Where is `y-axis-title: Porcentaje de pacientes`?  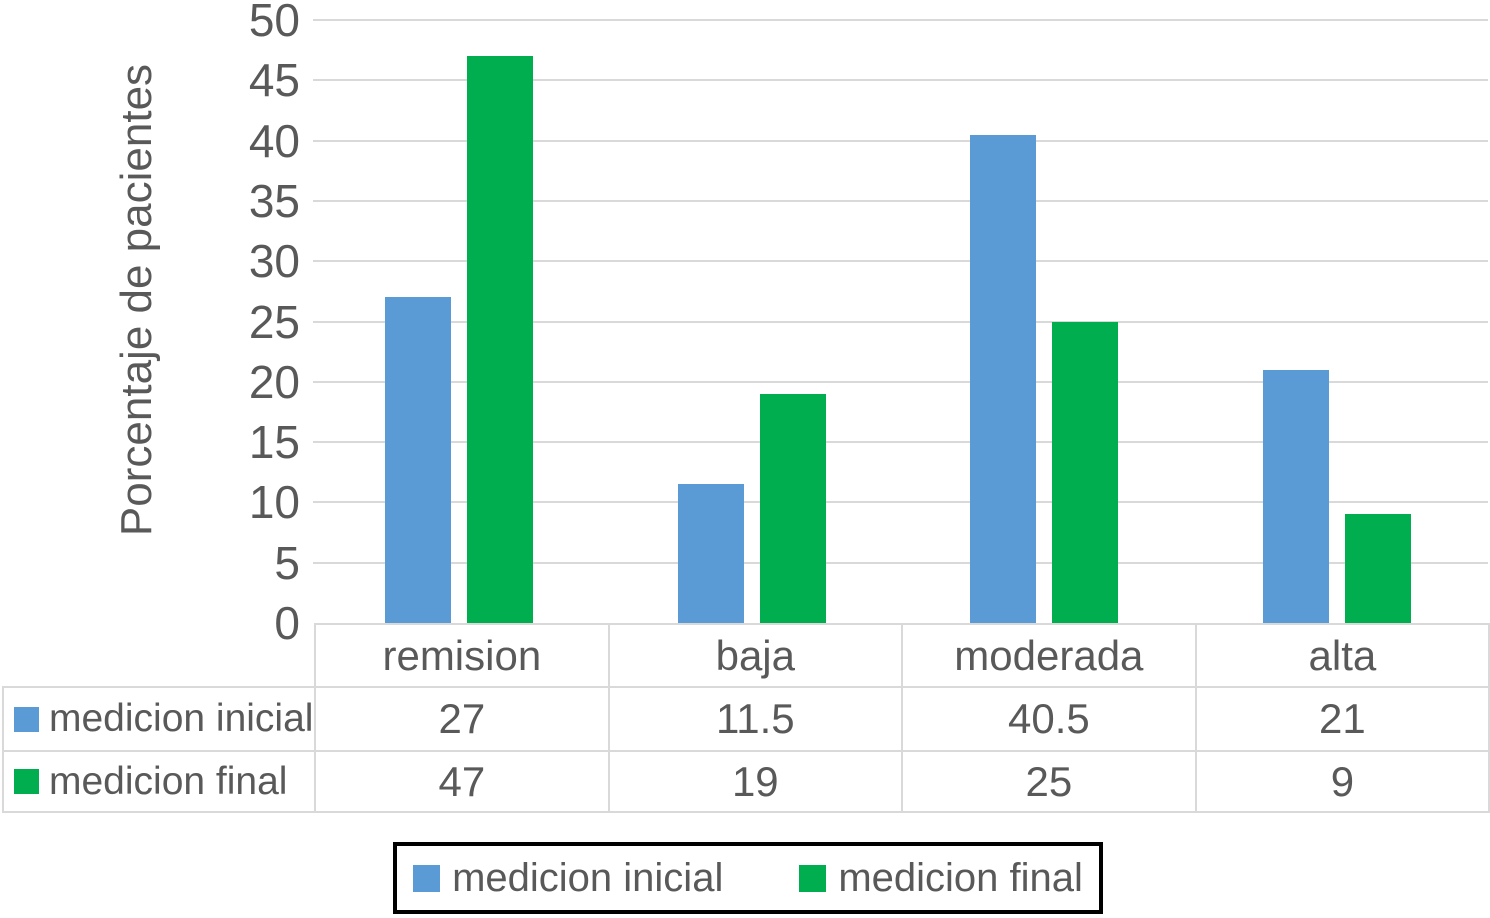 y-axis-title: Porcentaje de pacientes is located at coordinates (136, 300).